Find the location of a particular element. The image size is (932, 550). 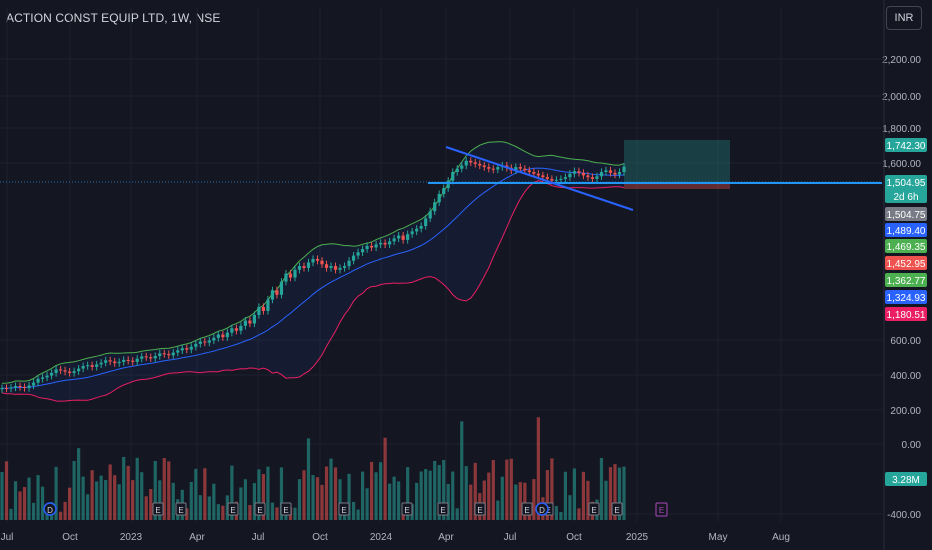

x-tick-label: 2023 is located at coordinates (131, 537).